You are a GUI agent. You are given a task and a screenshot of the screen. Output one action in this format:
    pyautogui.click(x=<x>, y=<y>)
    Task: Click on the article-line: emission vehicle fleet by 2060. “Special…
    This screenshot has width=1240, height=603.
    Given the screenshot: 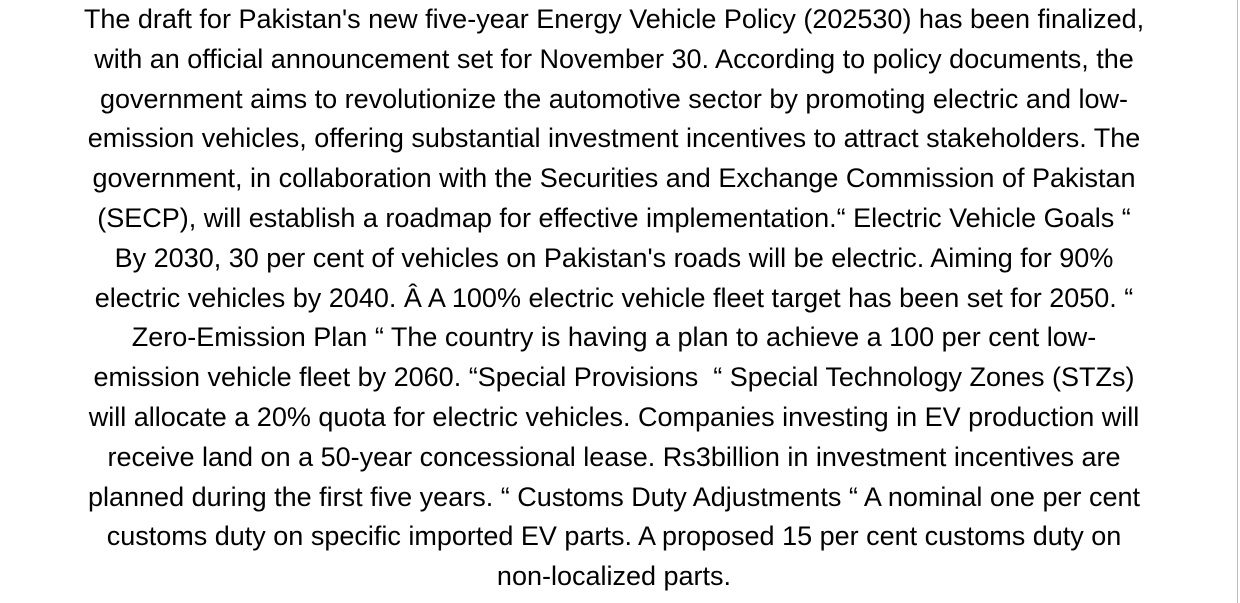 What is the action you would take?
    pyautogui.click(x=614, y=377)
    